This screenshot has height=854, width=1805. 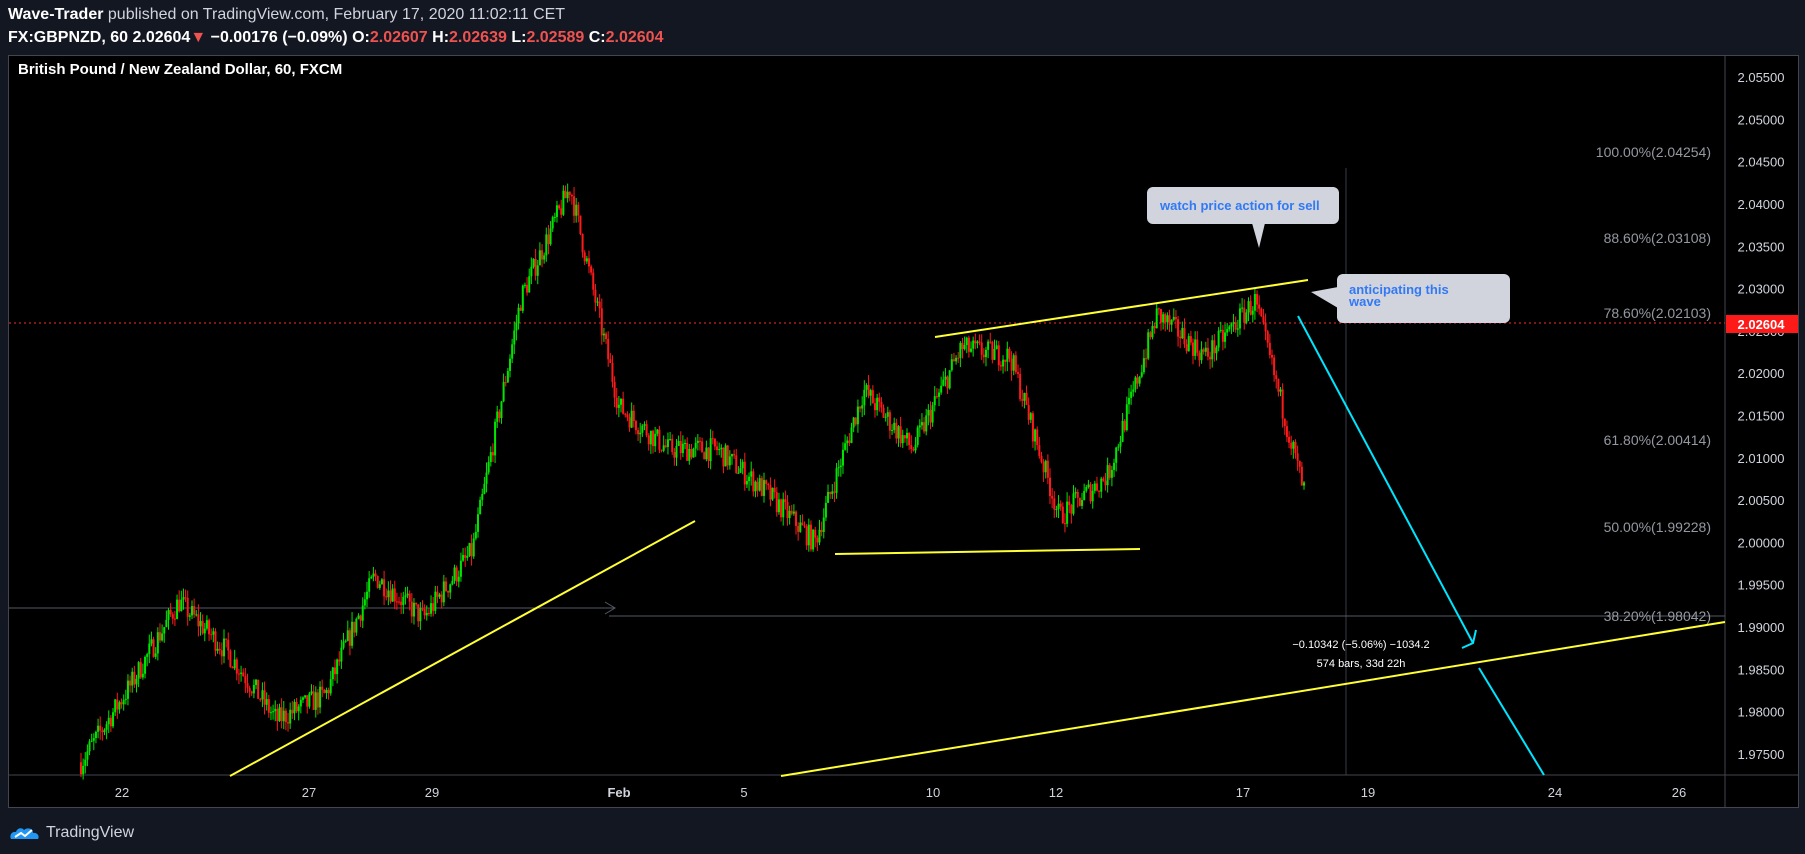 What do you see at coordinates (987, 551) in the screenshot?
I see `trendline-range-support` at bounding box center [987, 551].